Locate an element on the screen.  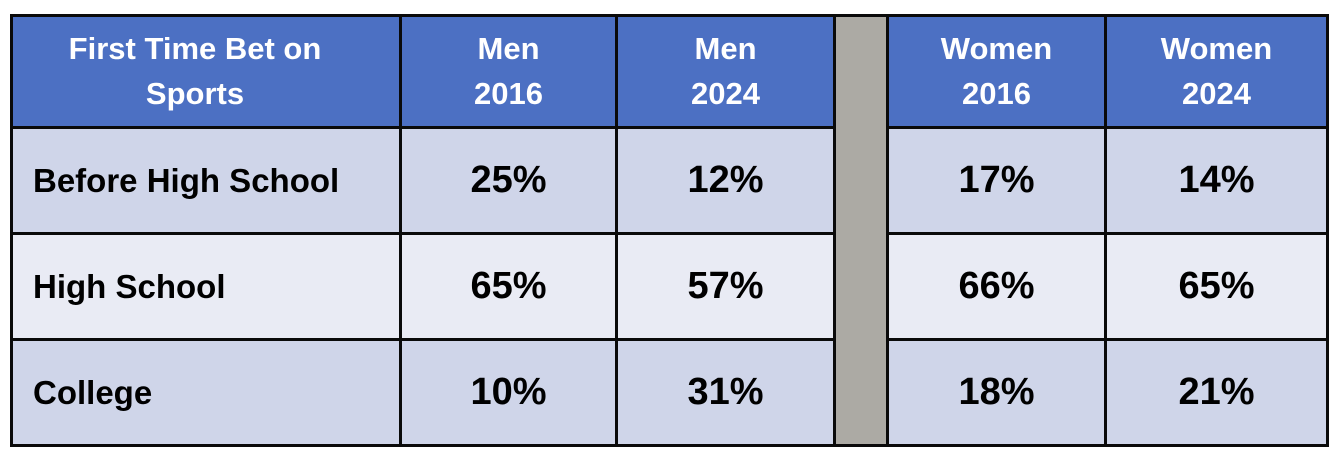
value-cell-women-2024: 21% is located at coordinates (1216, 392).